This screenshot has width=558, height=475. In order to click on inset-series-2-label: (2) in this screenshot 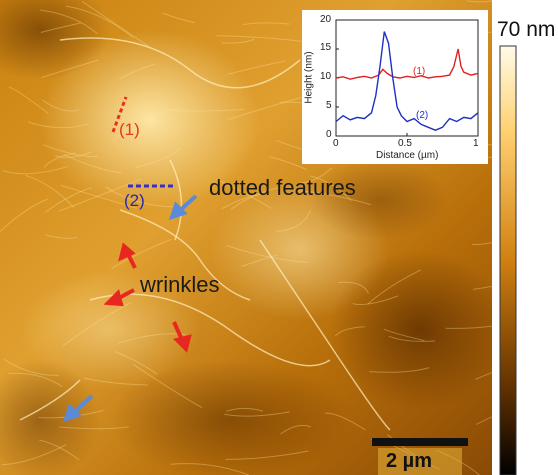, I will do `click(422, 115)`.